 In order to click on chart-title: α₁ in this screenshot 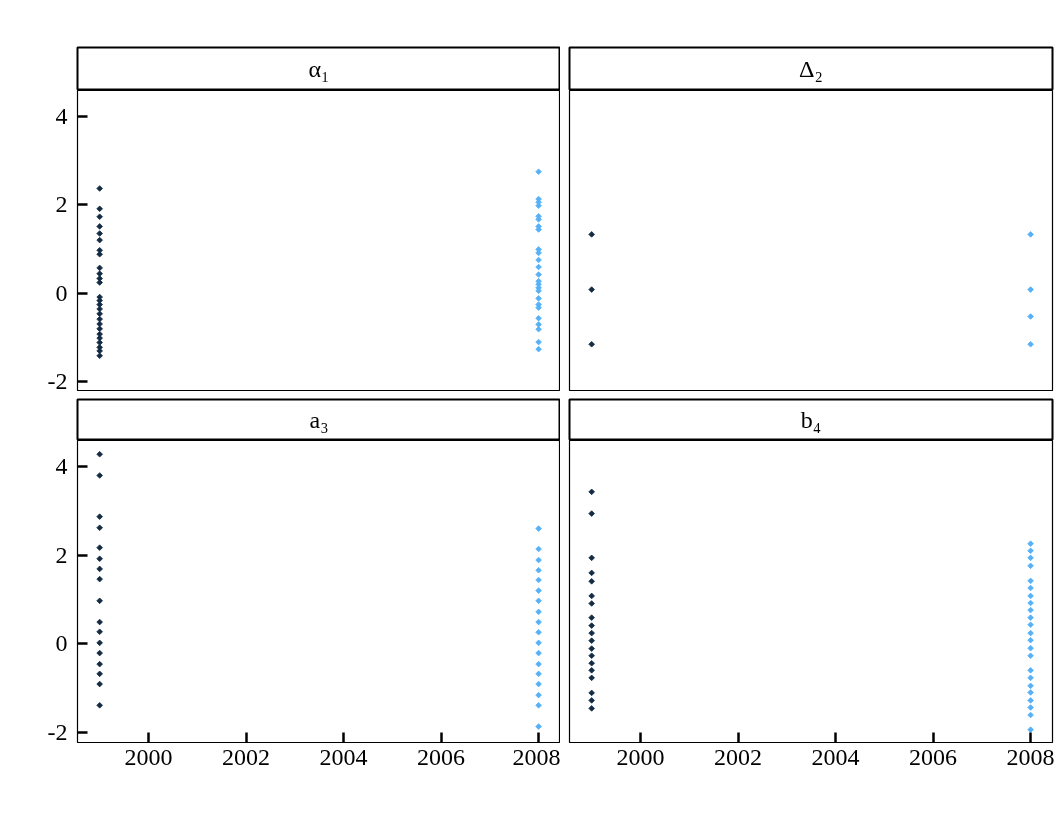, I will do `click(319, 69)`.